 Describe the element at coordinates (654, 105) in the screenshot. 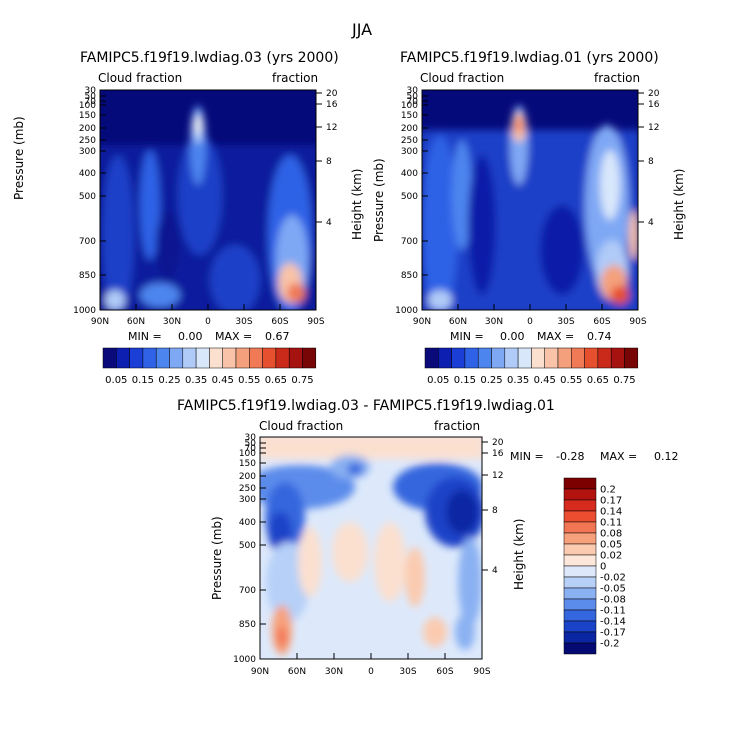

I see `y2-tick-16: 16` at that location.